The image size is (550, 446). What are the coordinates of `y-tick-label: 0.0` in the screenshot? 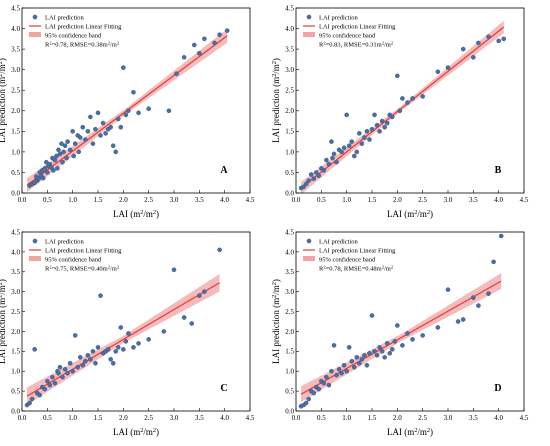 It's located at (289, 411).